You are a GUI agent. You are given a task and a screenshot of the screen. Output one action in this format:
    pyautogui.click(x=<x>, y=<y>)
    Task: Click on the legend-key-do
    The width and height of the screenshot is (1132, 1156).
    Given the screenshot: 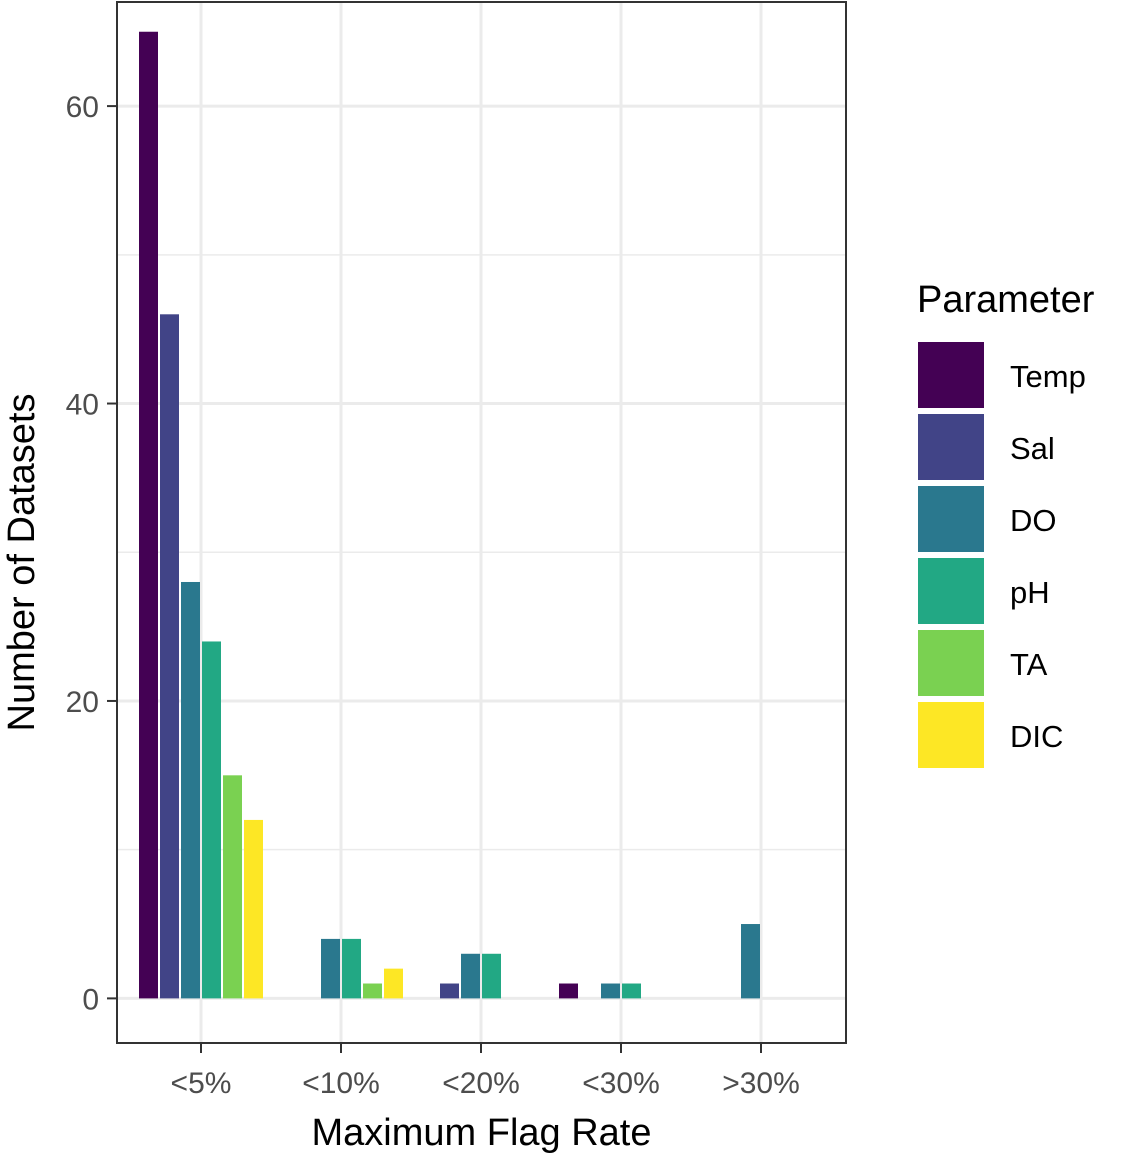 What is the action you would take?
    pyautogui.click(x=951, y=519)
    